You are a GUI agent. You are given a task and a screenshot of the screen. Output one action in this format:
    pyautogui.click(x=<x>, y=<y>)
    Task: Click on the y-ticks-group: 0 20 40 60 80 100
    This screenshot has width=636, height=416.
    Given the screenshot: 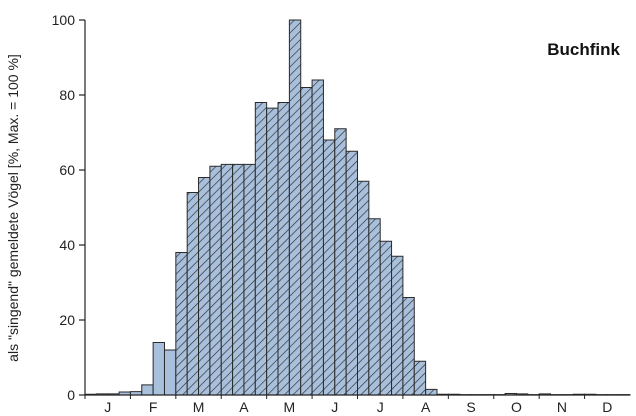 What is the action you would take?
    pyautogui.click(x=68, y=207)
    